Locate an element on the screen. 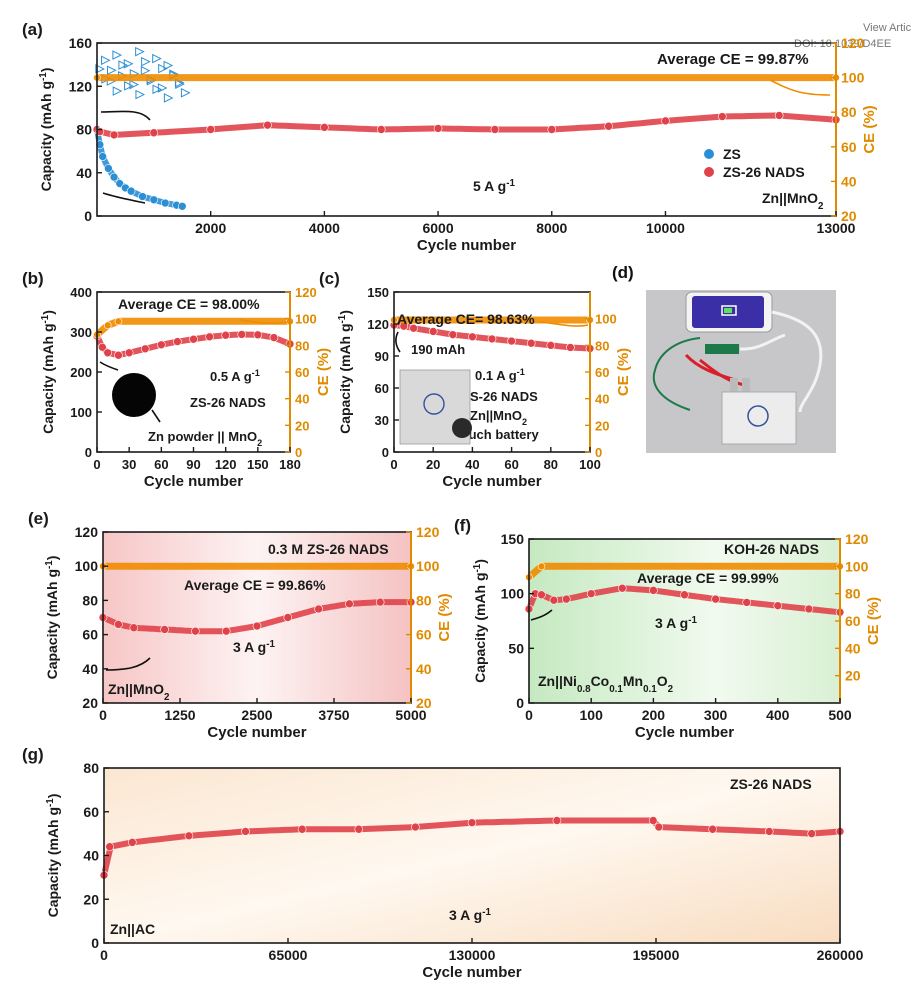 The image size is (917, 989). x-tick-label: 400 is located at coordinates (778, 715).